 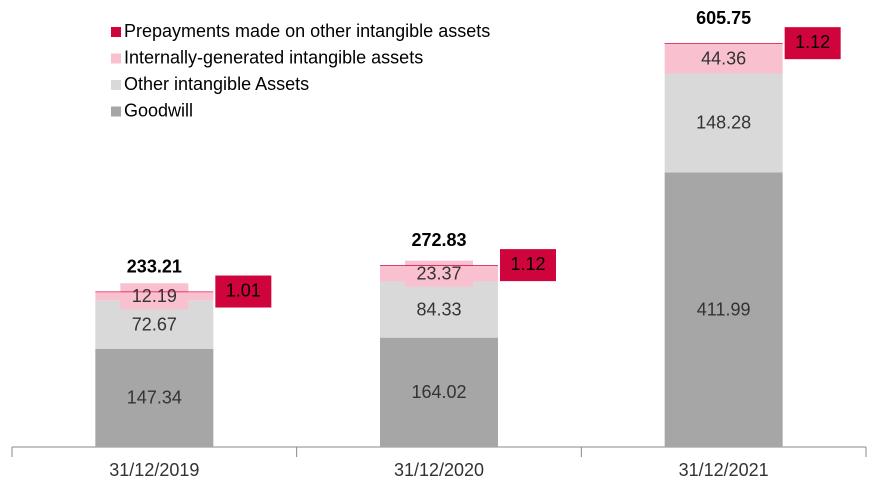 I want to click on data-label: 1.01, so click(x=243, y=290).